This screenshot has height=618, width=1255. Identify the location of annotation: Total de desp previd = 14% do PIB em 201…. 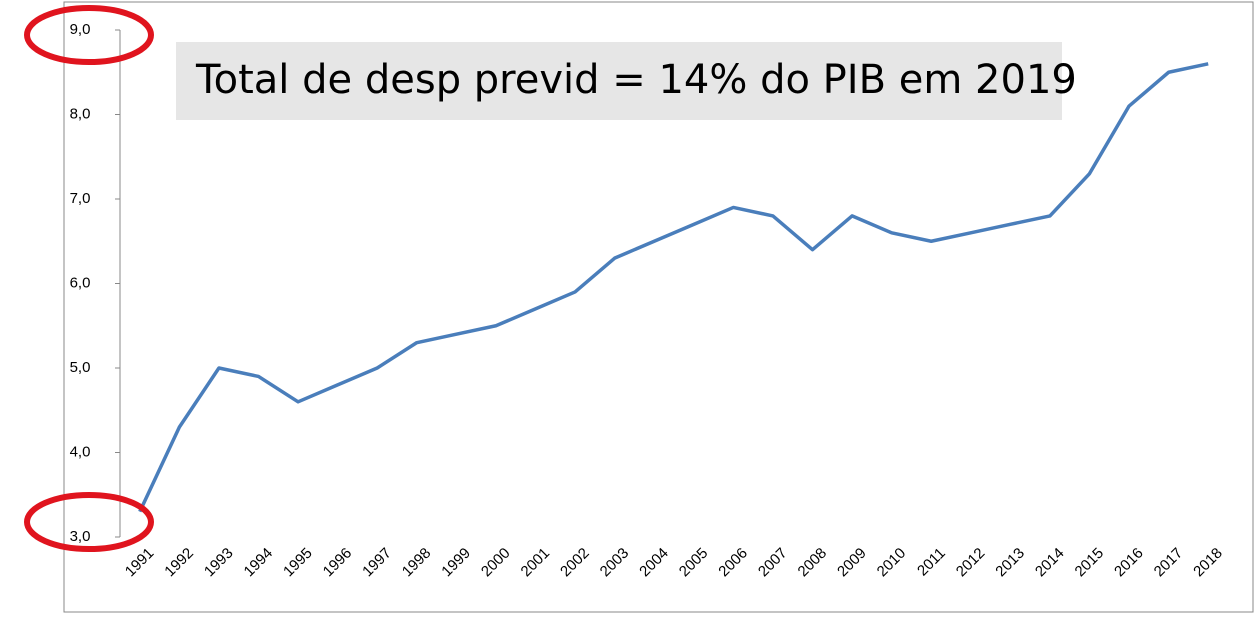
(636, 80).